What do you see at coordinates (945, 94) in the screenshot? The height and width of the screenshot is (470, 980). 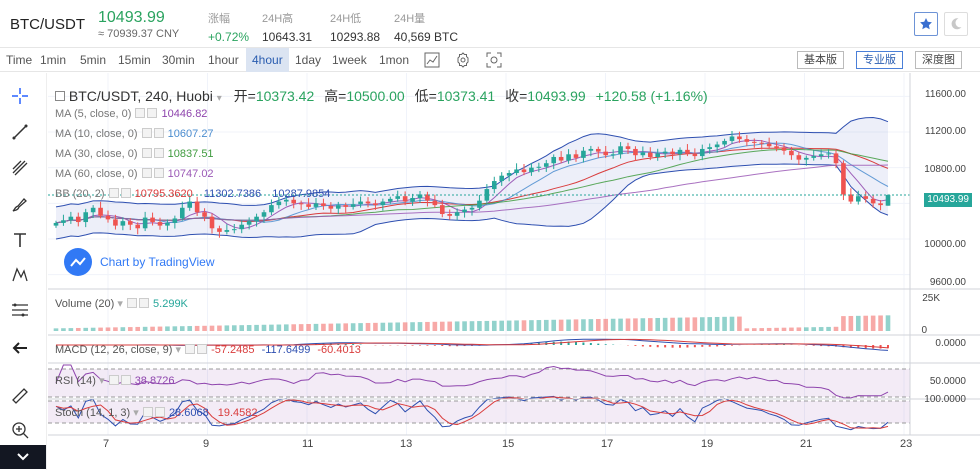 I see `price-tick: 11600.00` at bounding box center [945, 94].